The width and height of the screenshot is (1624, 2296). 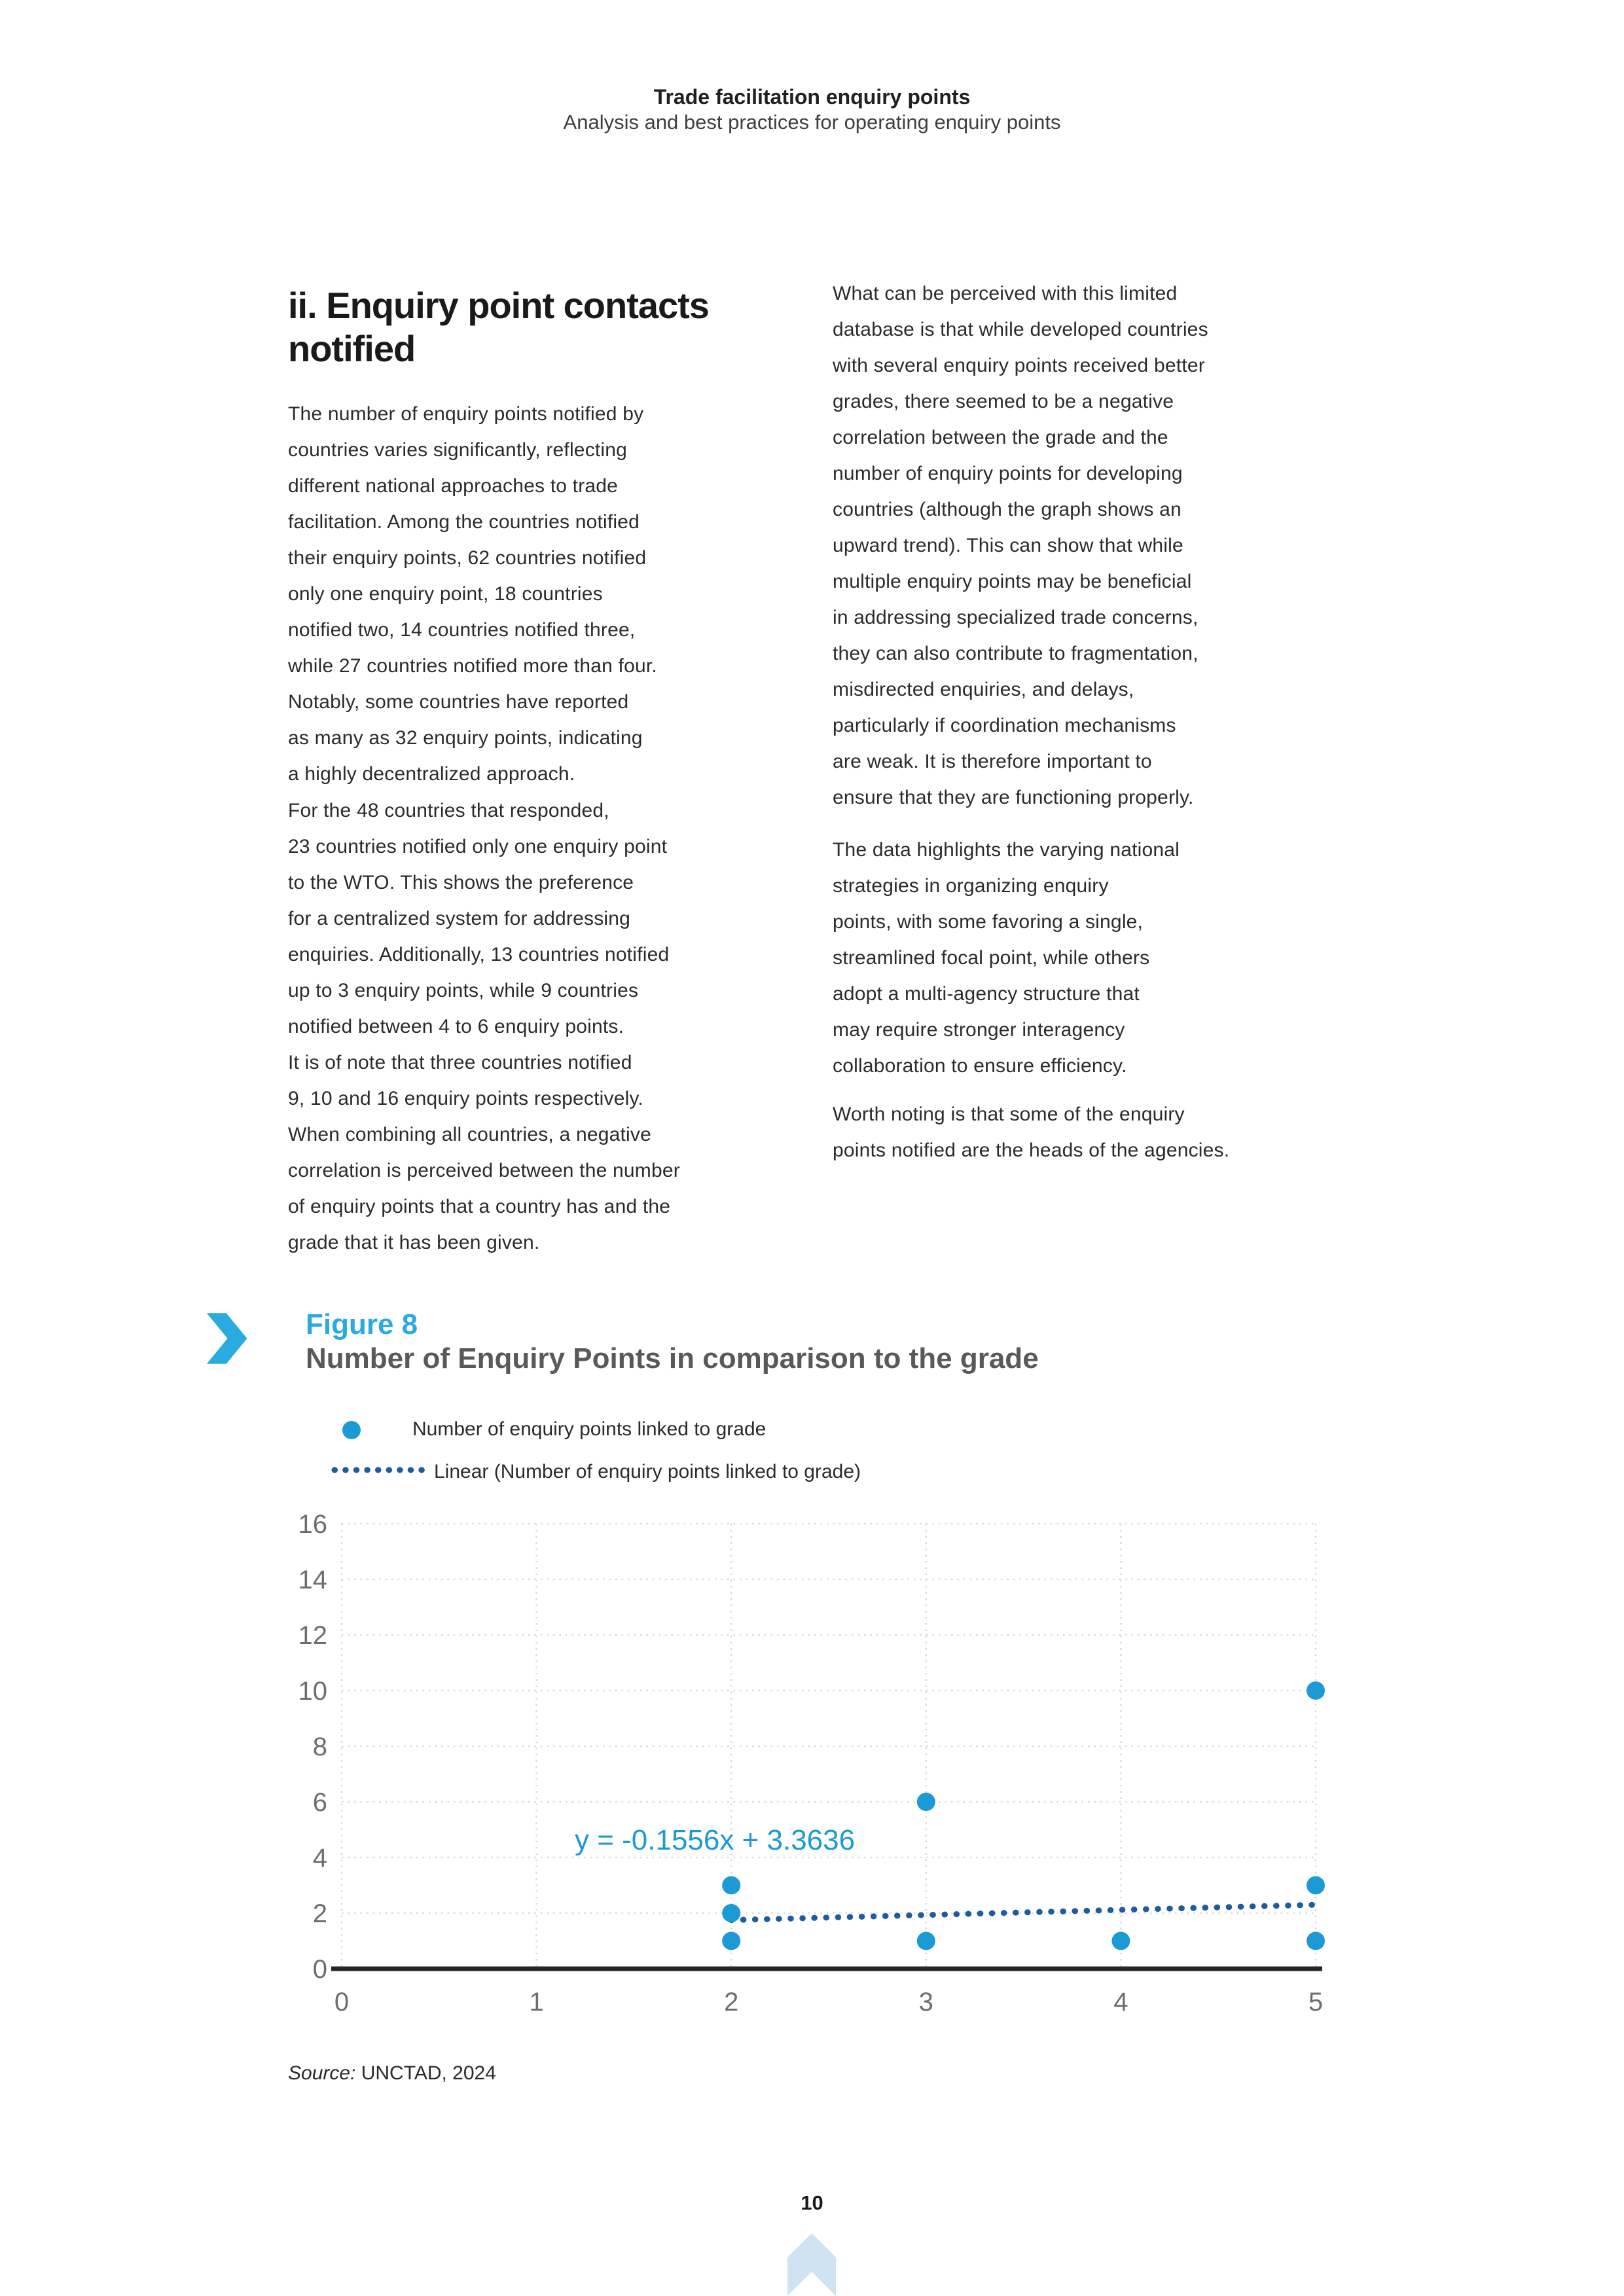 I want to click on legend-dotted-line-marker, so click(x=380, y=1470).